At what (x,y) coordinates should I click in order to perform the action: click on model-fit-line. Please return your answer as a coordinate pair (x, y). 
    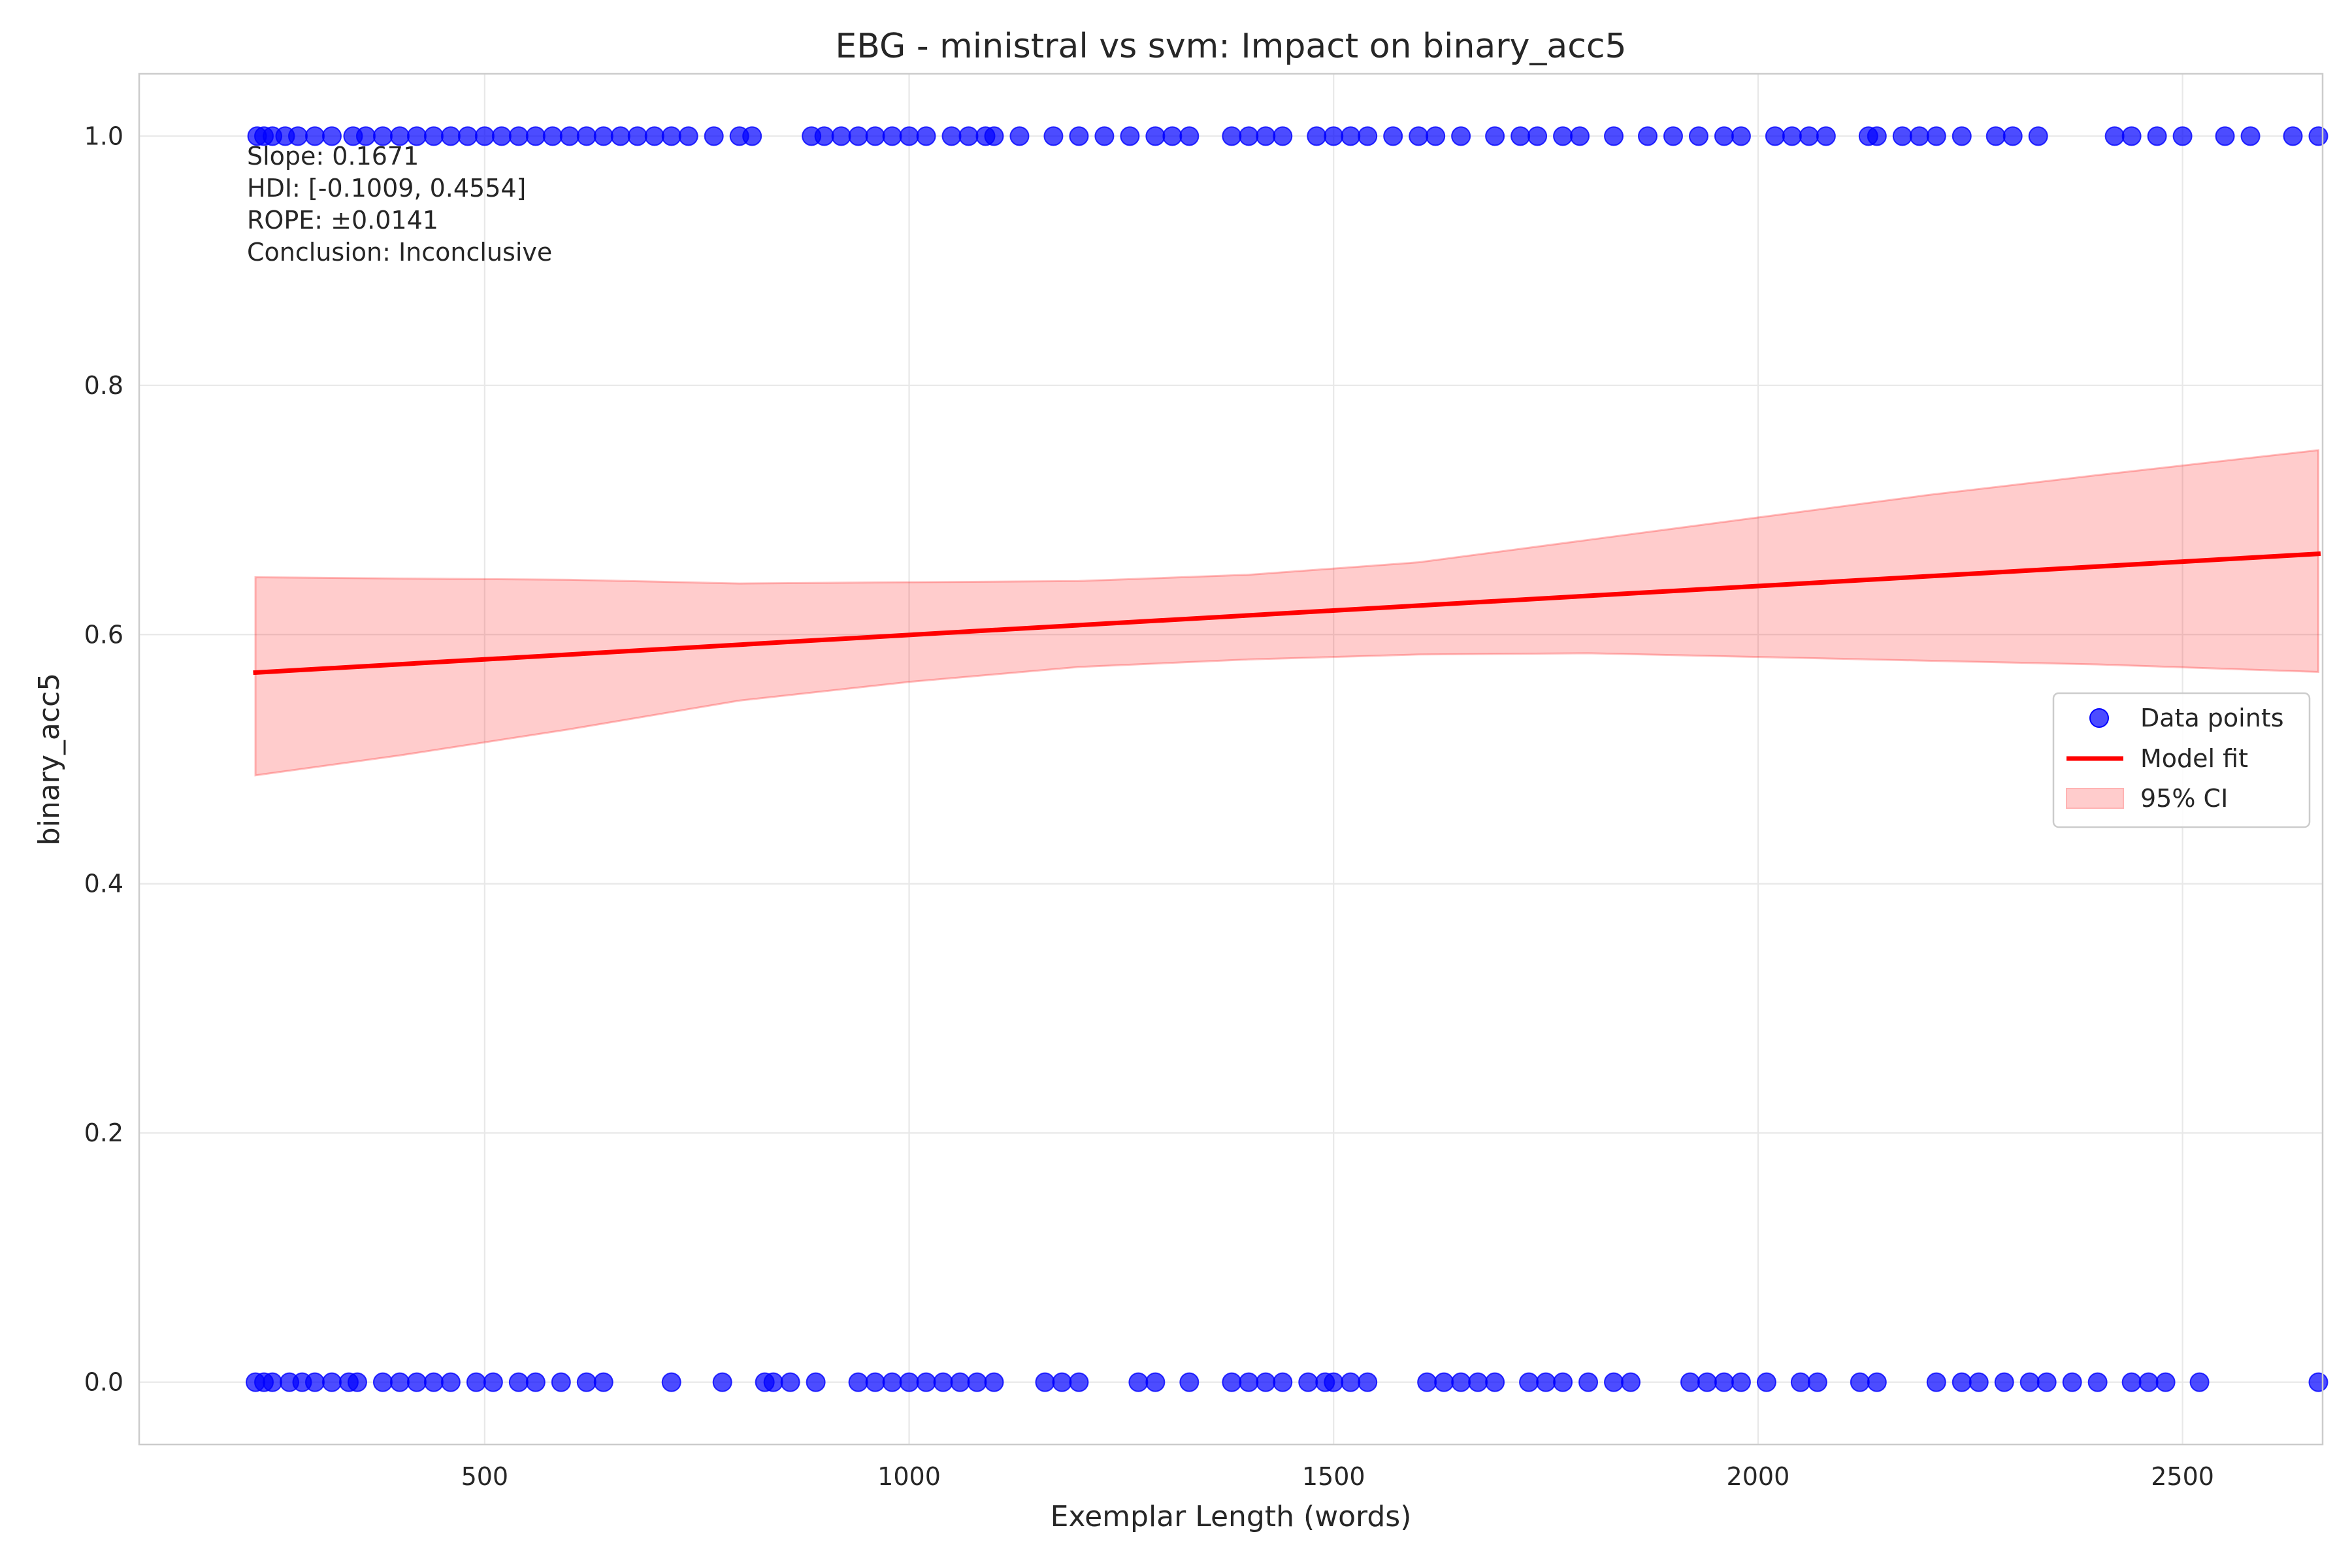
    Looking at the image, I should click on (1287, 613).